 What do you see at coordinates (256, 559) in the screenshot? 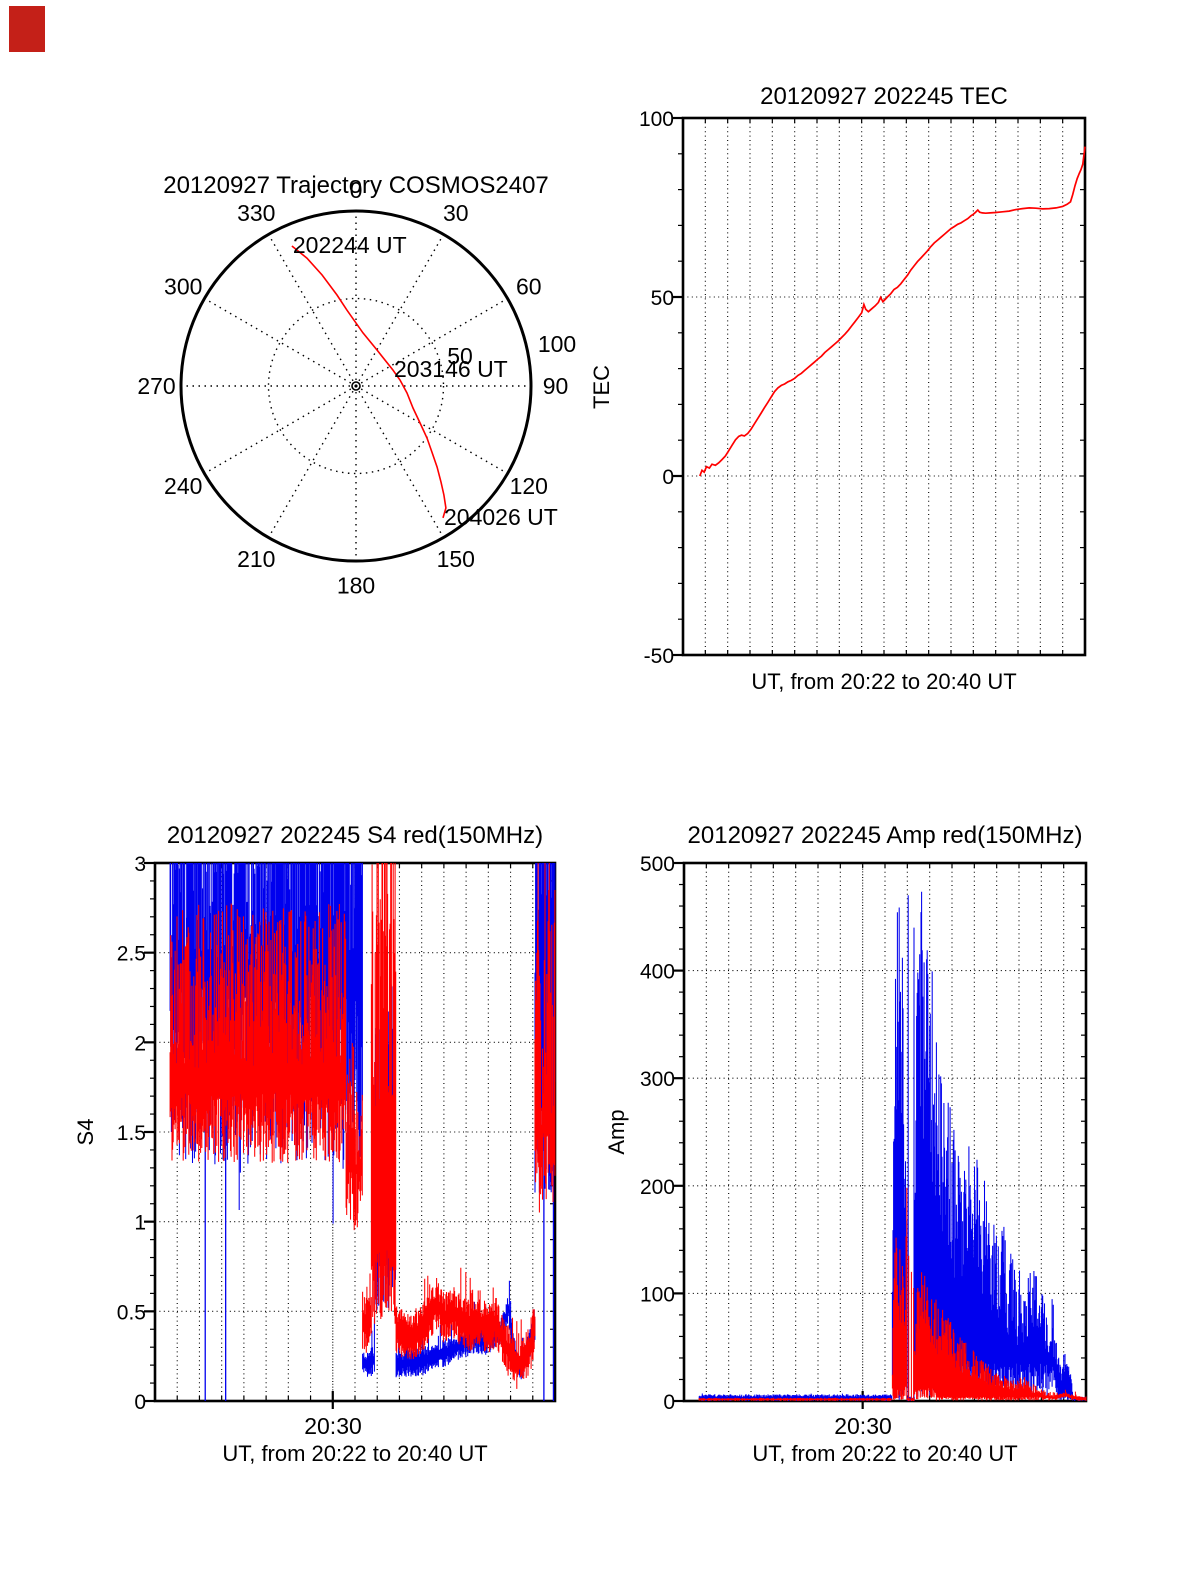
I see `azimuth-tick-label: 210` at bounding box center [256, 559].